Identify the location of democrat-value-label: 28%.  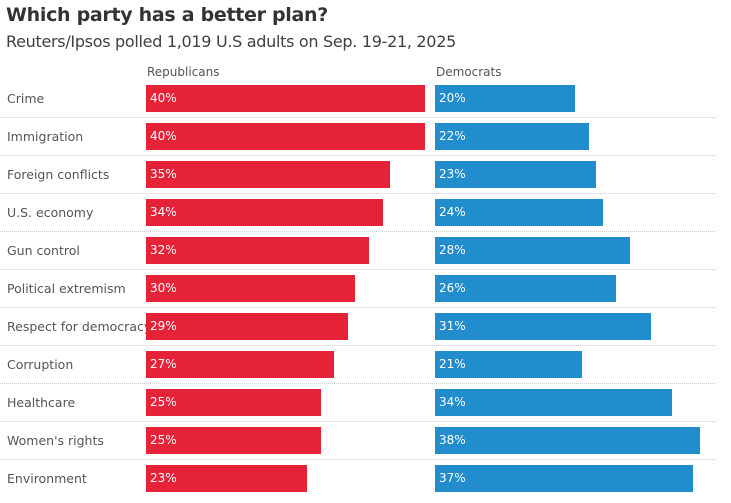
(452, 250).